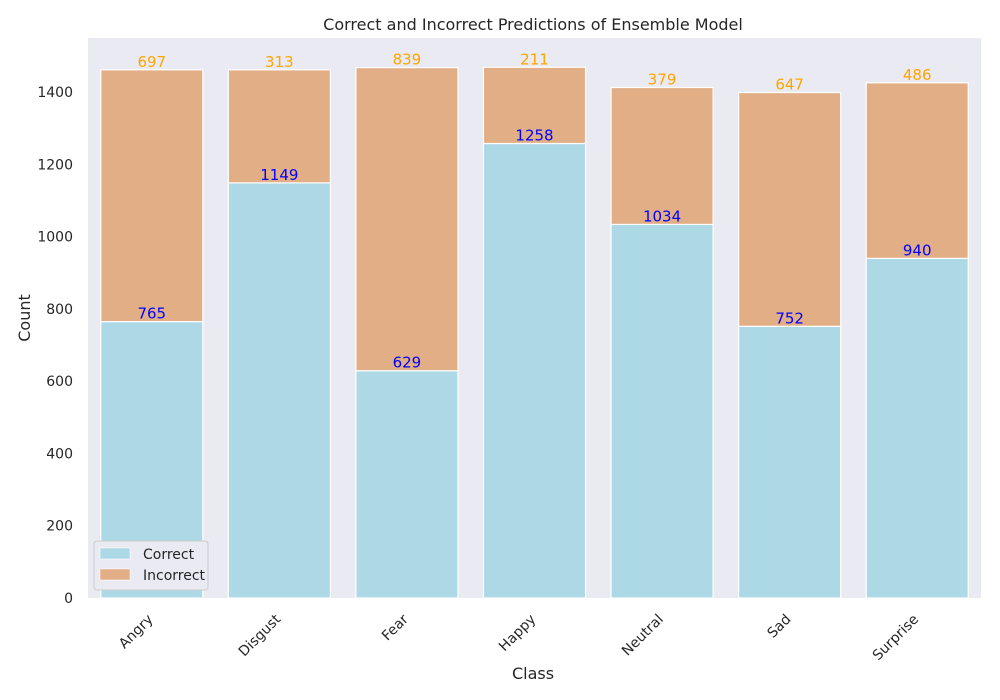  Describe the element at coordinates (780, 627) in the screenshot. I see `x-tick-label: Sad` at that location.